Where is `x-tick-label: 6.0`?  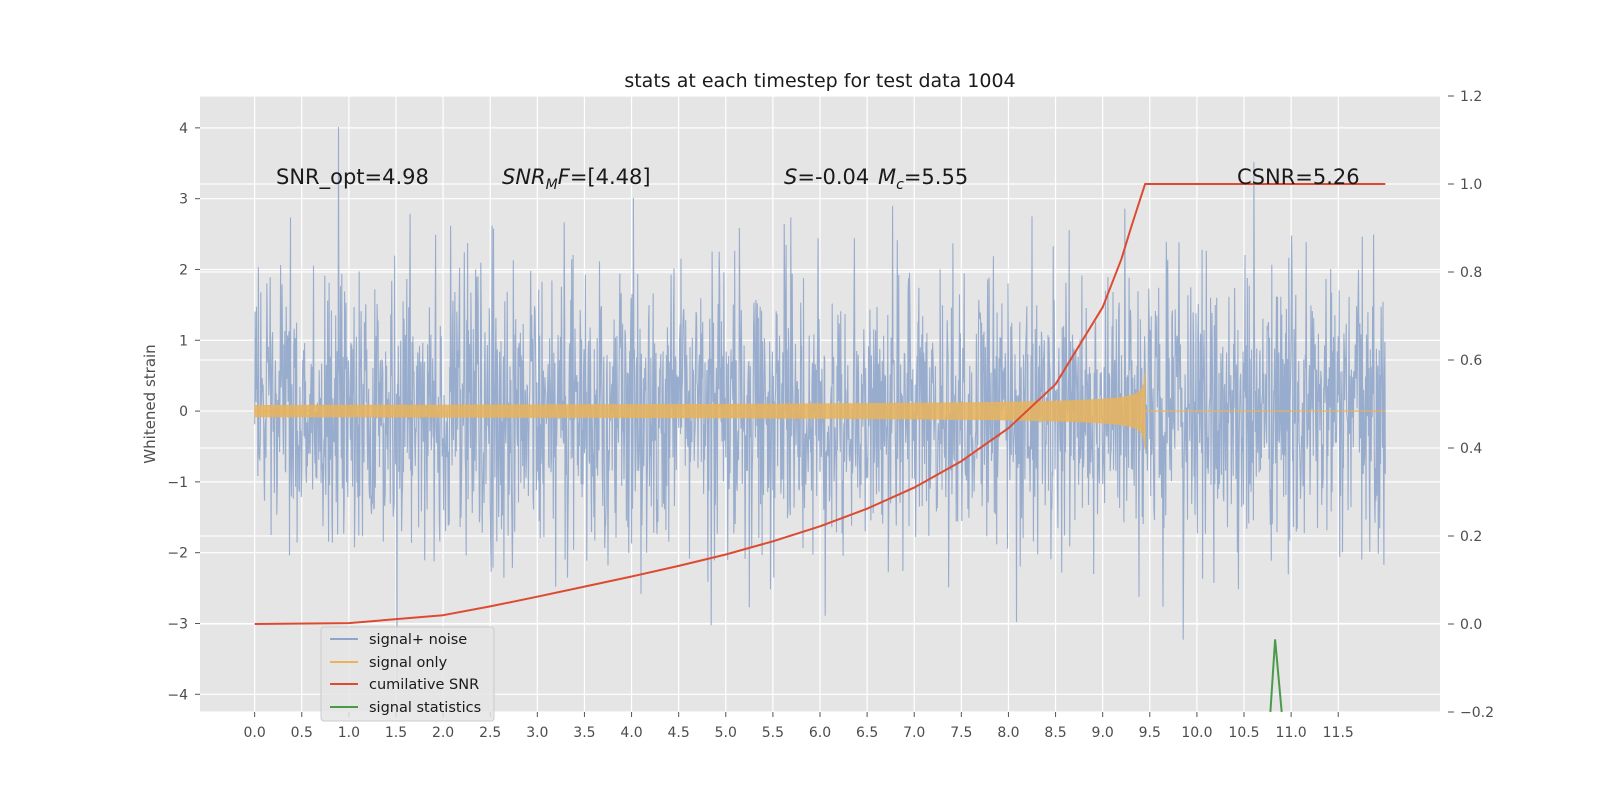
x-tick-label: 6.0 is located at coordinates (820, 733).